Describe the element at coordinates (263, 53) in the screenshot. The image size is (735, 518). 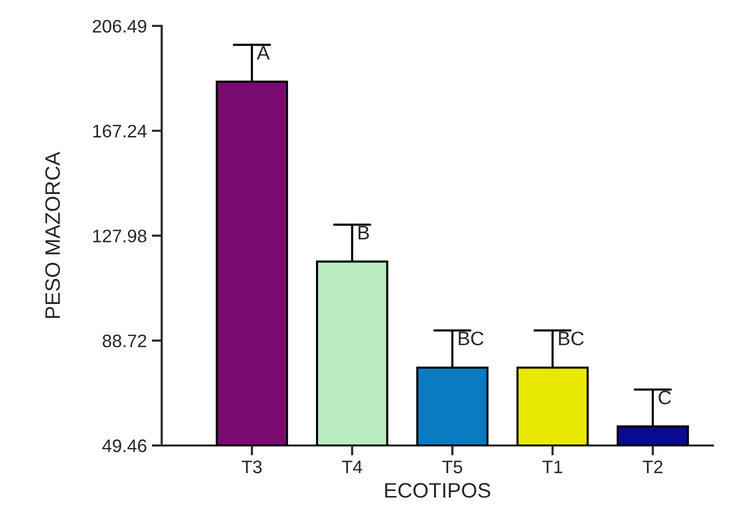
I see `annotation: A` at that location.